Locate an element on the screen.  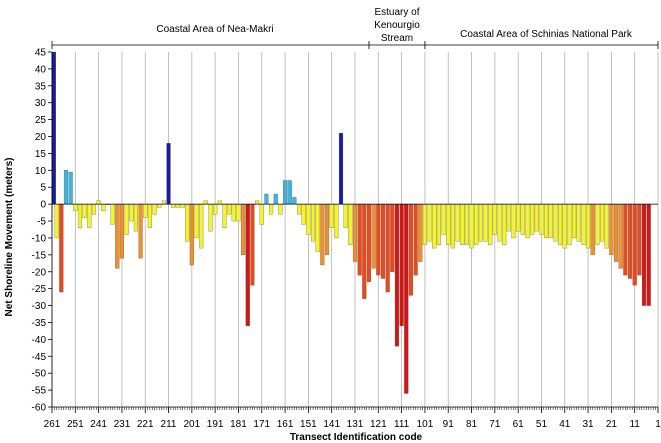
x-tick-label: 251 is located at coordinates (75, 424).